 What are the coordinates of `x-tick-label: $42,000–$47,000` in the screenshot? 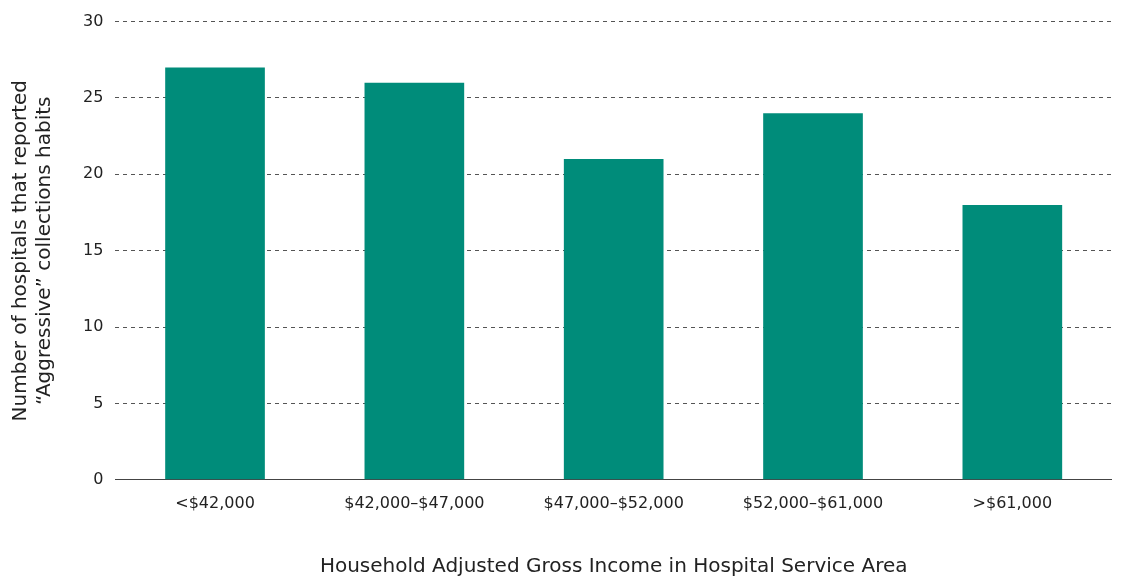 It's located at (414, 502).